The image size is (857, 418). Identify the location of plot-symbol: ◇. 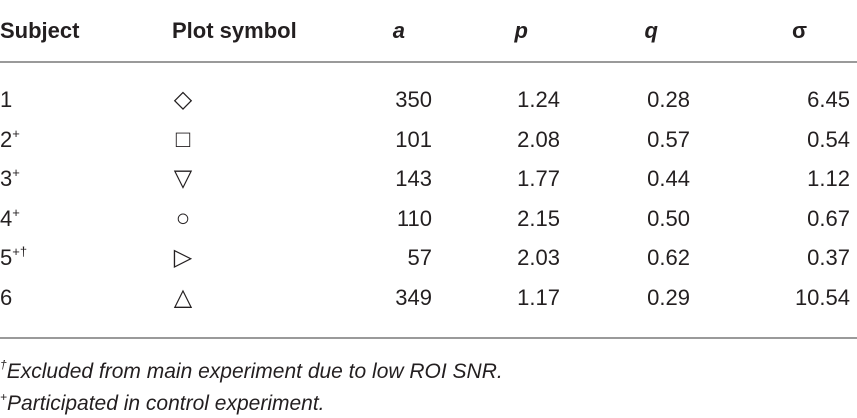
(183, 99).